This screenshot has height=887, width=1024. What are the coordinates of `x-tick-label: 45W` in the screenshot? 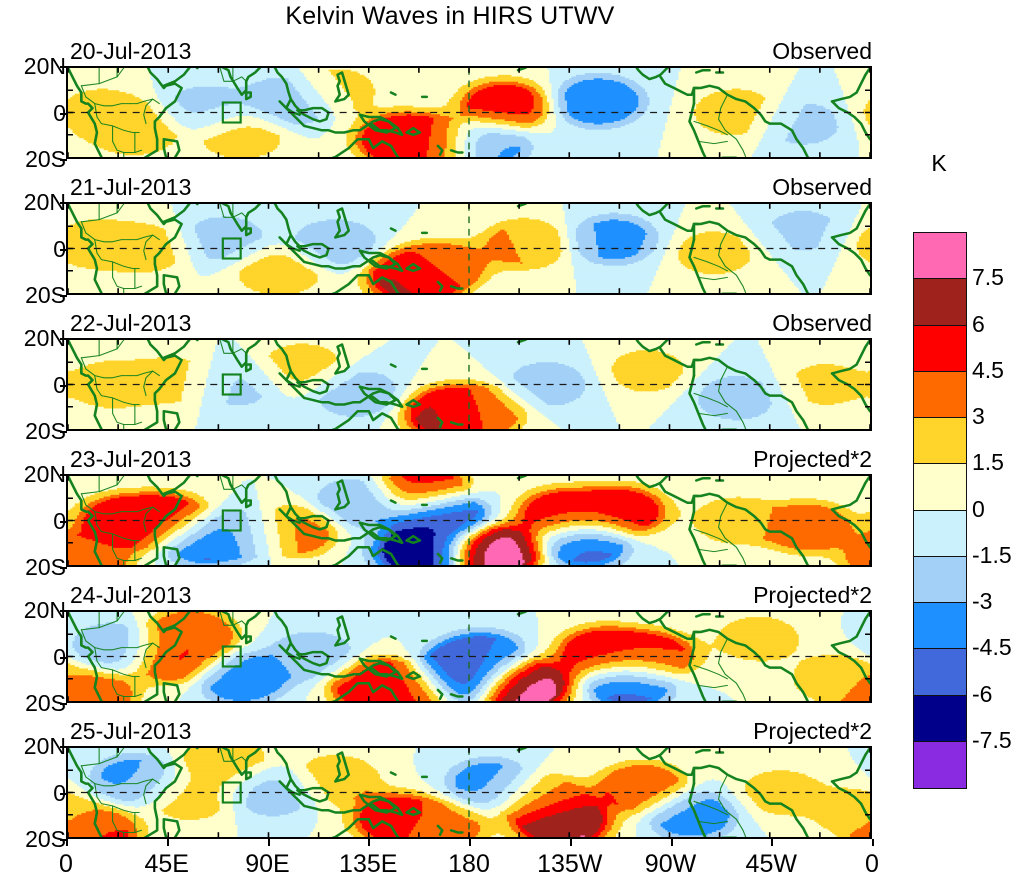 It's located at (771, 864).